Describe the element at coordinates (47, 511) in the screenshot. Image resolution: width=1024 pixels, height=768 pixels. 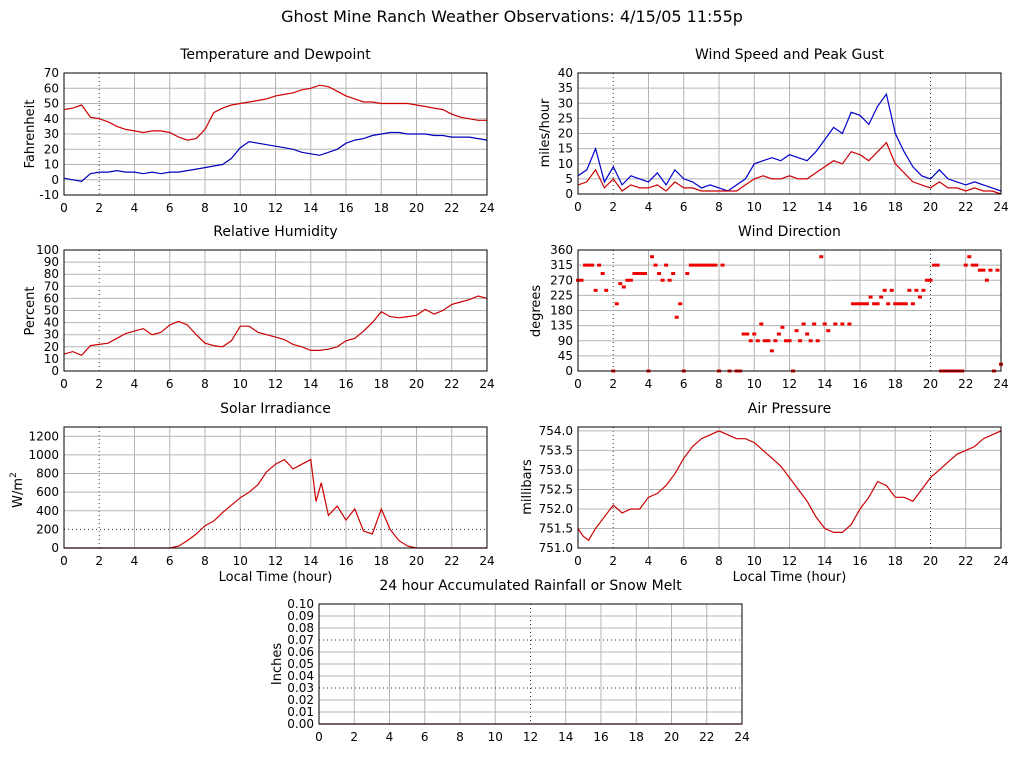
I see `y-tick-label: 400` at that location.